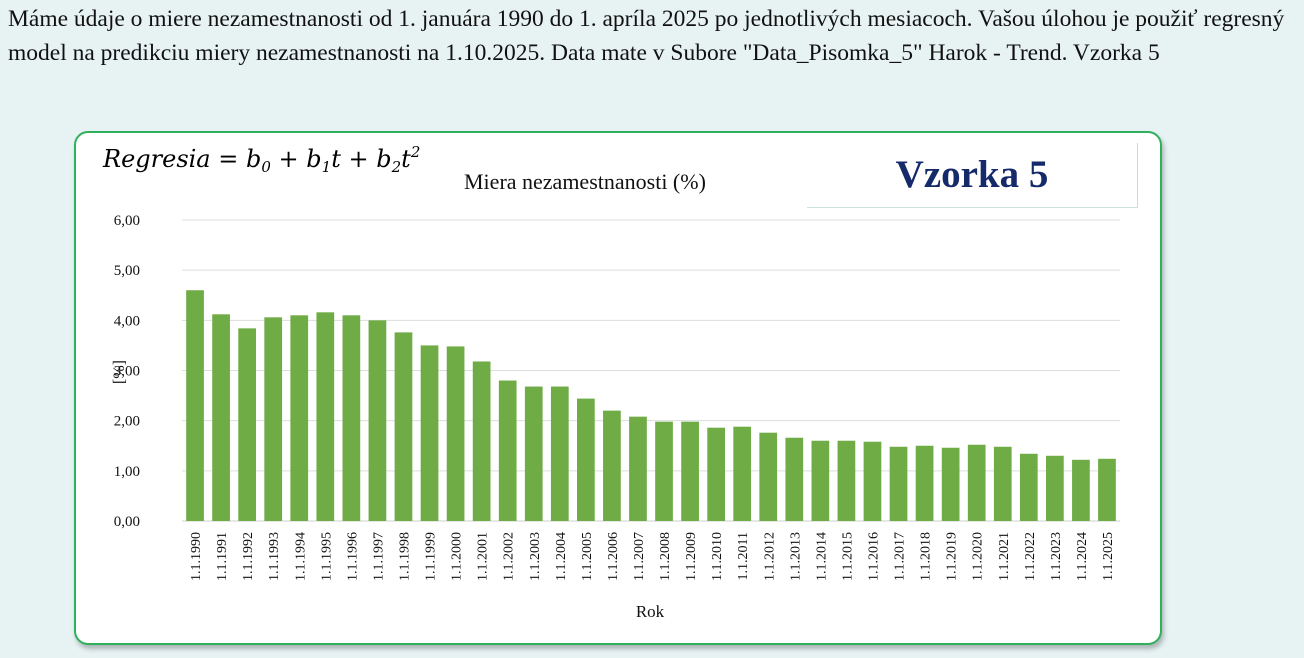  What do you see at coordinates (1108, 556) in the screenshot?
I see `x-tick-label: 1.1.2025` at bounding box center [1108, 556].